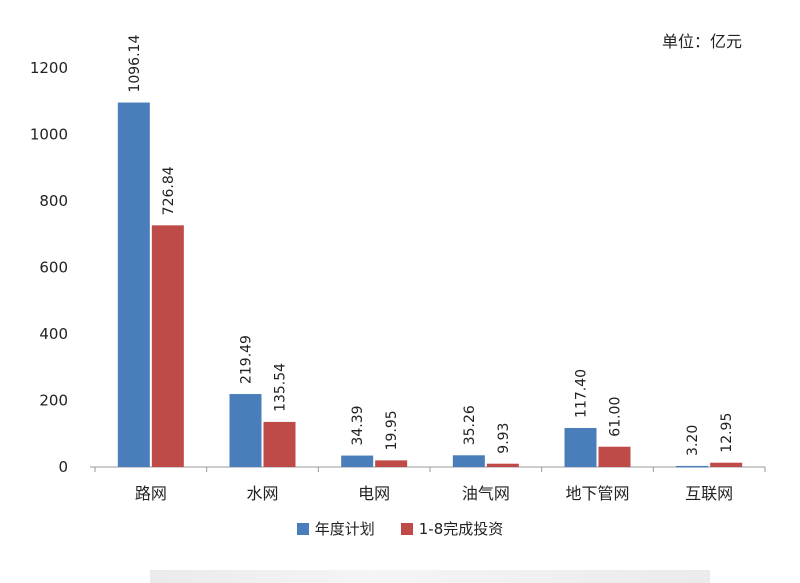 Image resolution: width=800 pixels, height=583 pixels. I want to click on x-category-label: 水网, so click(262, 493).